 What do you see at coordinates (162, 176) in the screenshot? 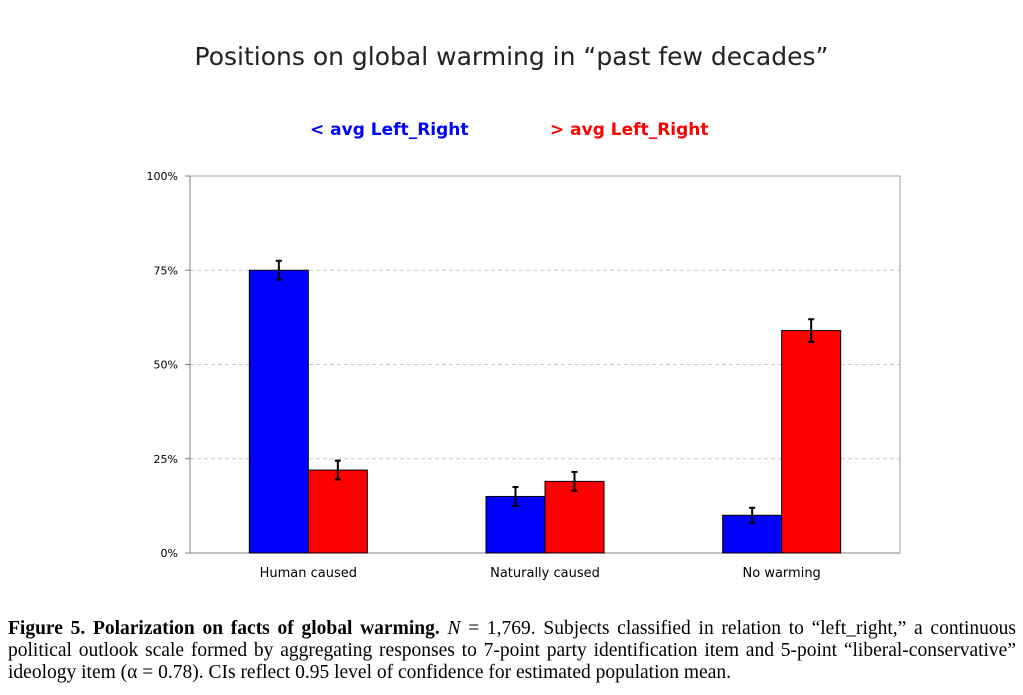
I see `y-tick-label: 100%` at bounding box center [162, 176].